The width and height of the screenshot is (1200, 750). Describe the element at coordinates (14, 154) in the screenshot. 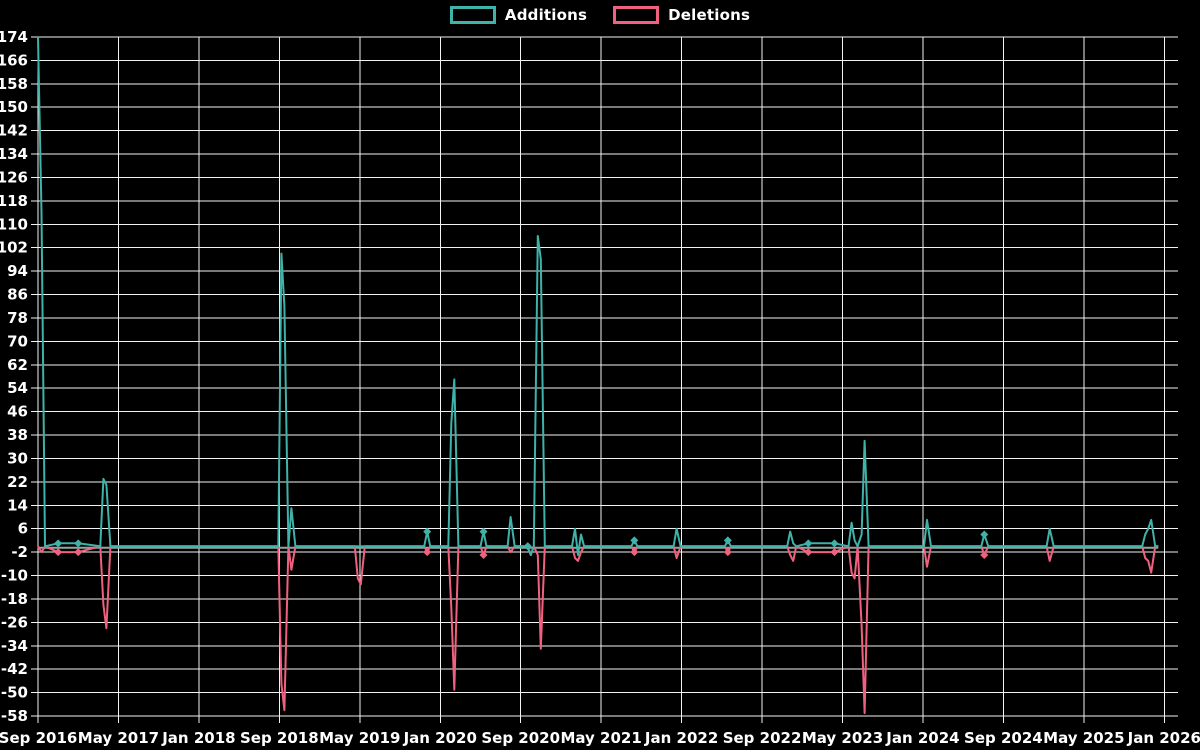

I see `y-axis-label: 134` at that location.